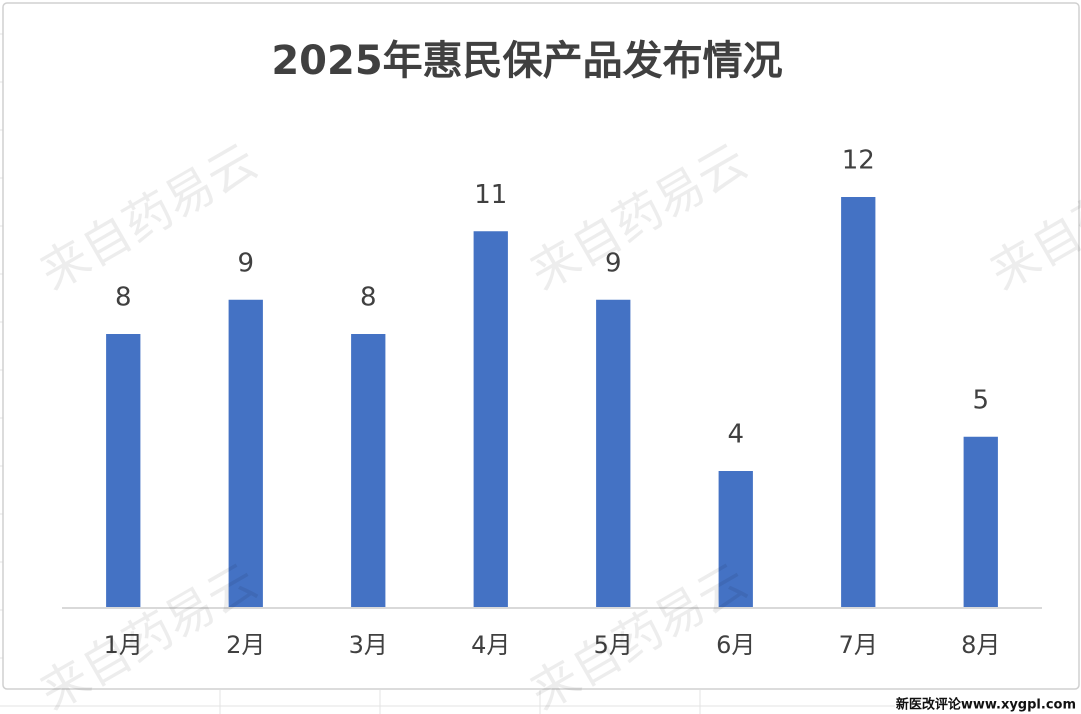  What do you see at coordinates (980, 645) in the screenshot?
I see `x-tick-label: 8月` at bounding box center [980, 645].